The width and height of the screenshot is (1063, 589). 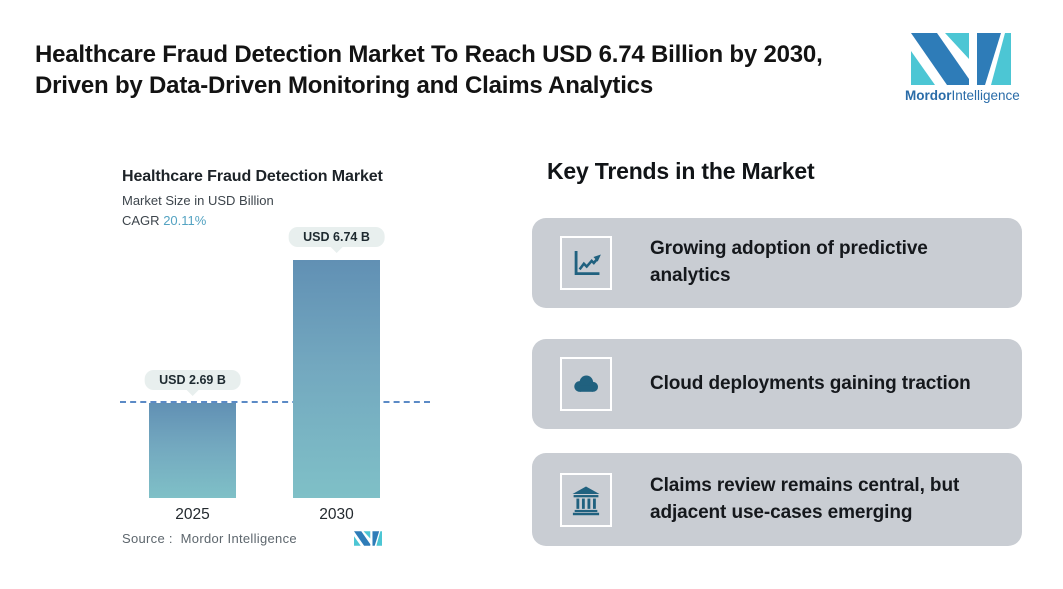 I want to click on trends-heading: Key Trends in the Market, so click(x=681, y=171).